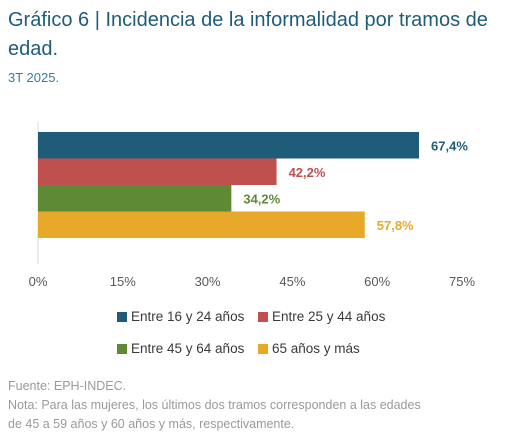 The image size is (506, 443). I want to click on data-label-4: 57,8%, so click(395, 225).